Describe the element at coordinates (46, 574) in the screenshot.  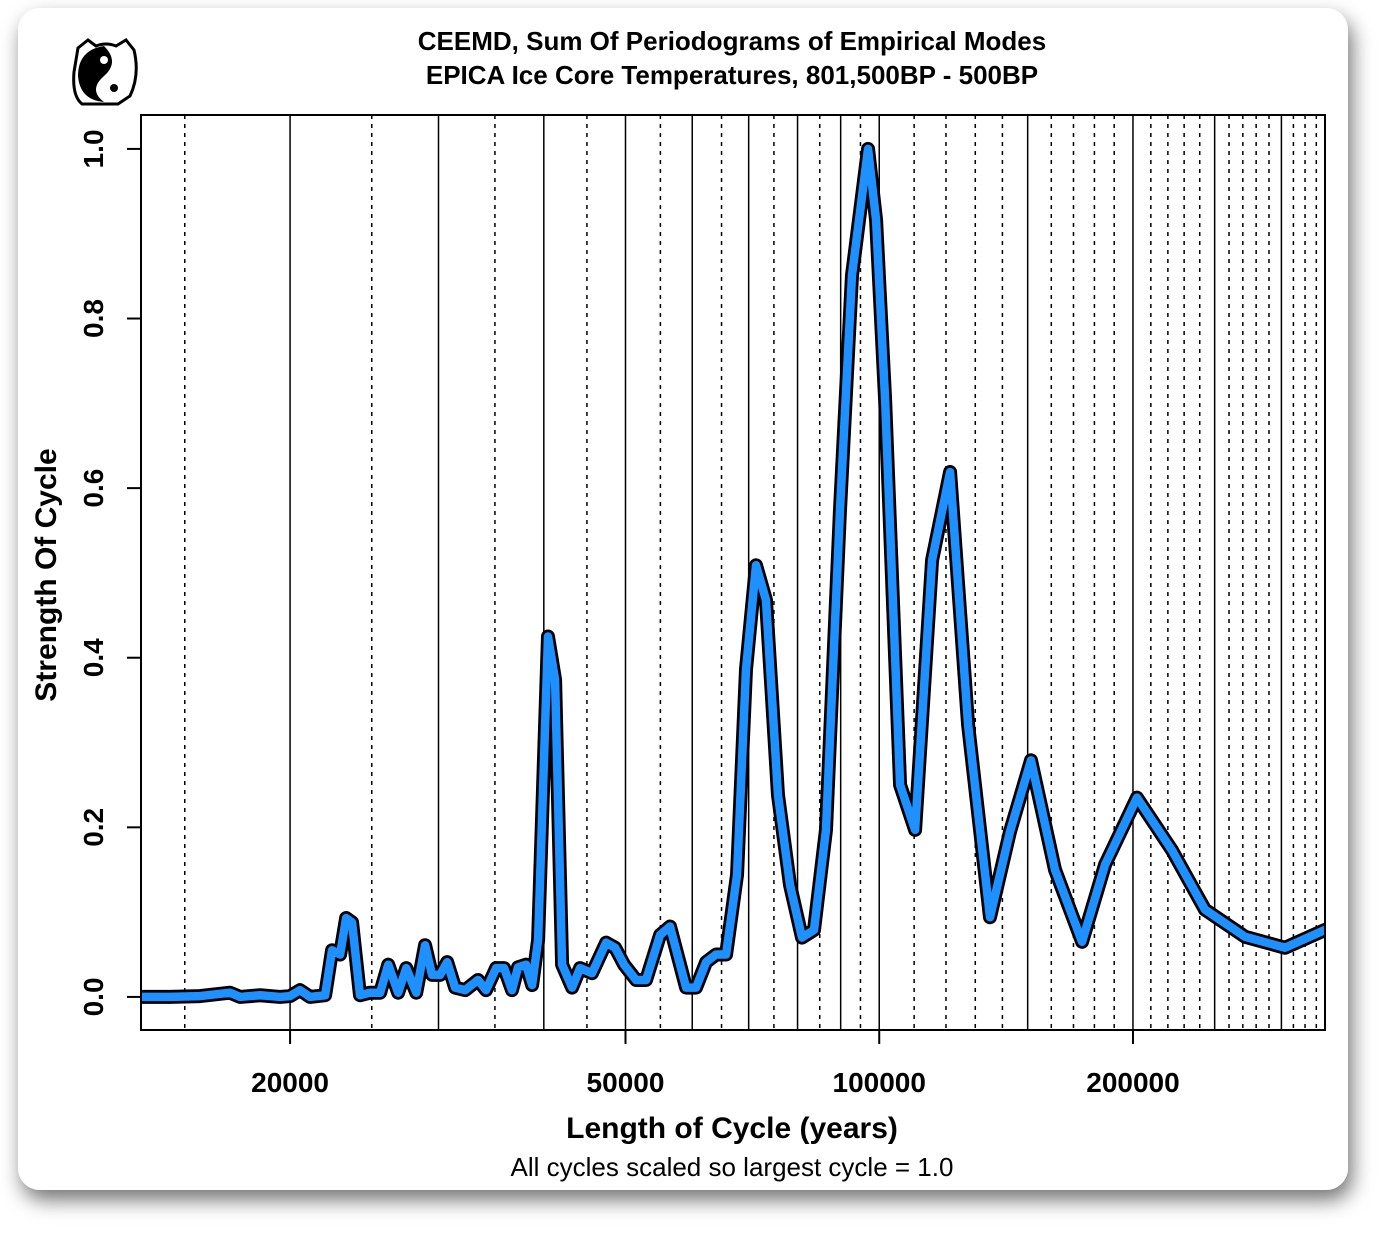
I see `y-axis-label: Strength Of Cycle` at that location.